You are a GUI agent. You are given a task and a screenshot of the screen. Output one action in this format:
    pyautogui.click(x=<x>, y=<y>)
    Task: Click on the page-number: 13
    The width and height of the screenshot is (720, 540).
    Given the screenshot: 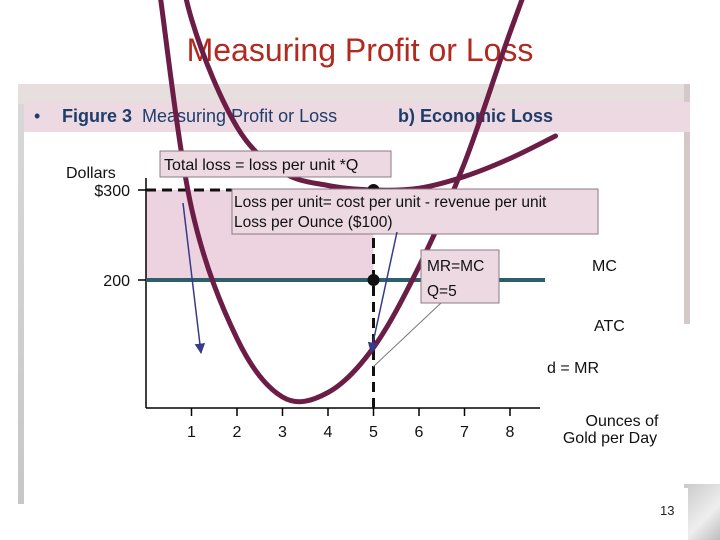 What is the action you would take?
    pyautogui.click(x=667, y=510)
    